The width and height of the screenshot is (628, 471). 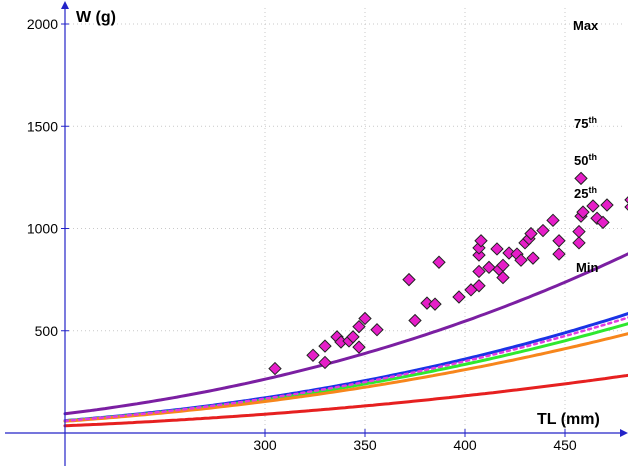 I want to click on y-tick-label-1000: 1000, so click(x=42, y=229).